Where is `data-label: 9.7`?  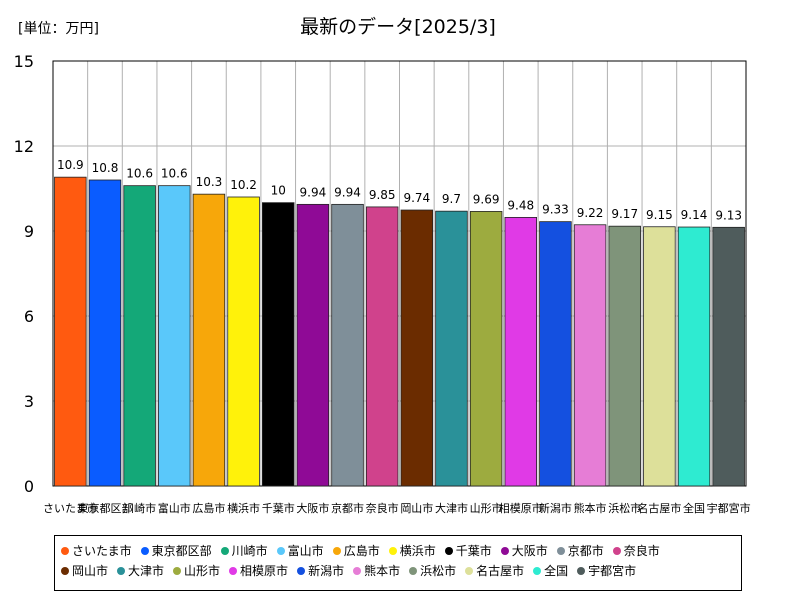 data-label: 9.7 is located at coordinates (451, 199).